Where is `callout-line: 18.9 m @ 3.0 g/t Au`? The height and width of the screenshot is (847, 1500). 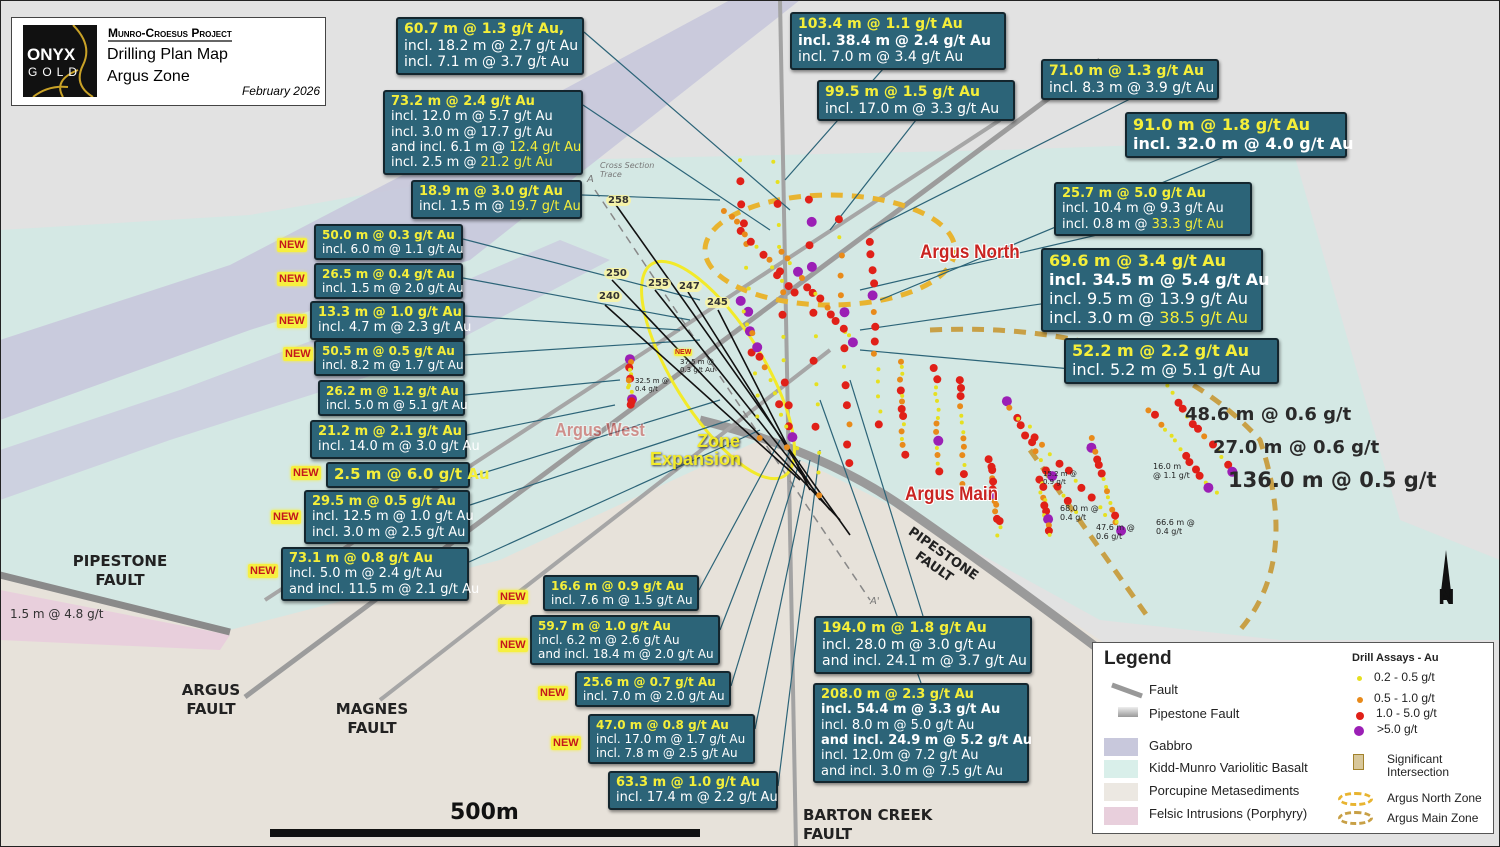
callout-line: 18.9 m @ 3.0 g/t Au is located at coordinates (496, 191).